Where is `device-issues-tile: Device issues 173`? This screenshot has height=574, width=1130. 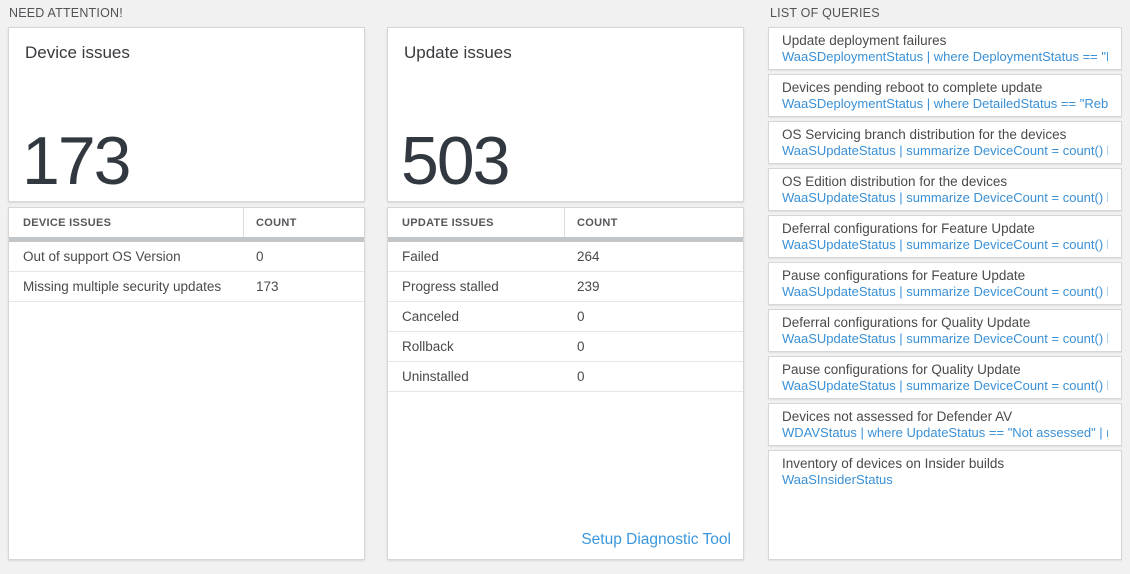
device-issues-tile: Device issues 173 is located at coordinates (186, 114).